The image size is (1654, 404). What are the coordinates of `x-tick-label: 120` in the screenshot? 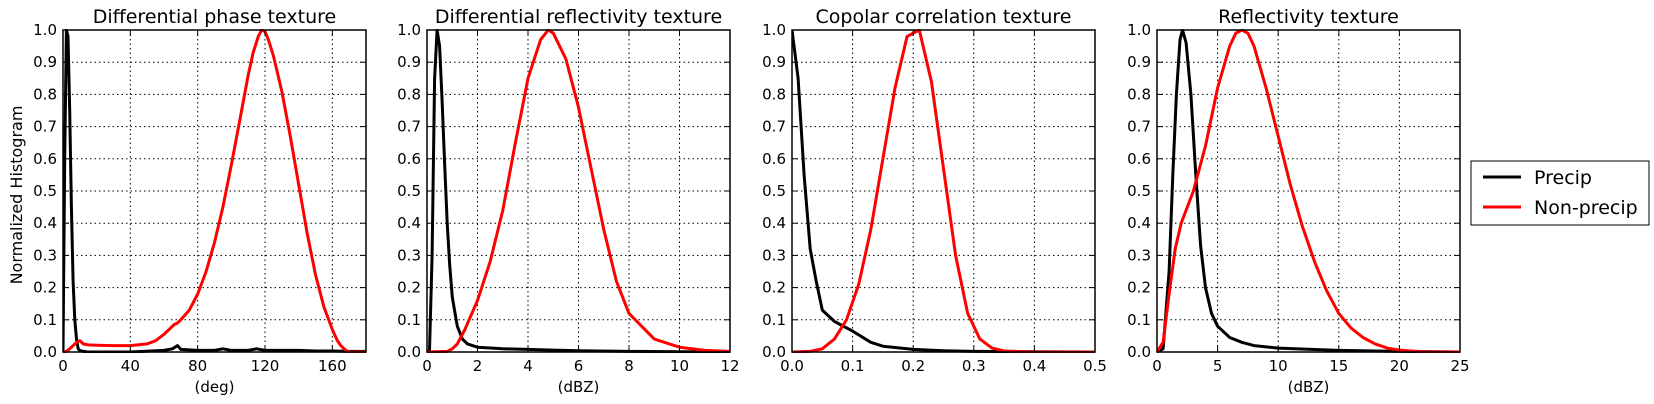 It's located at (265, 366).